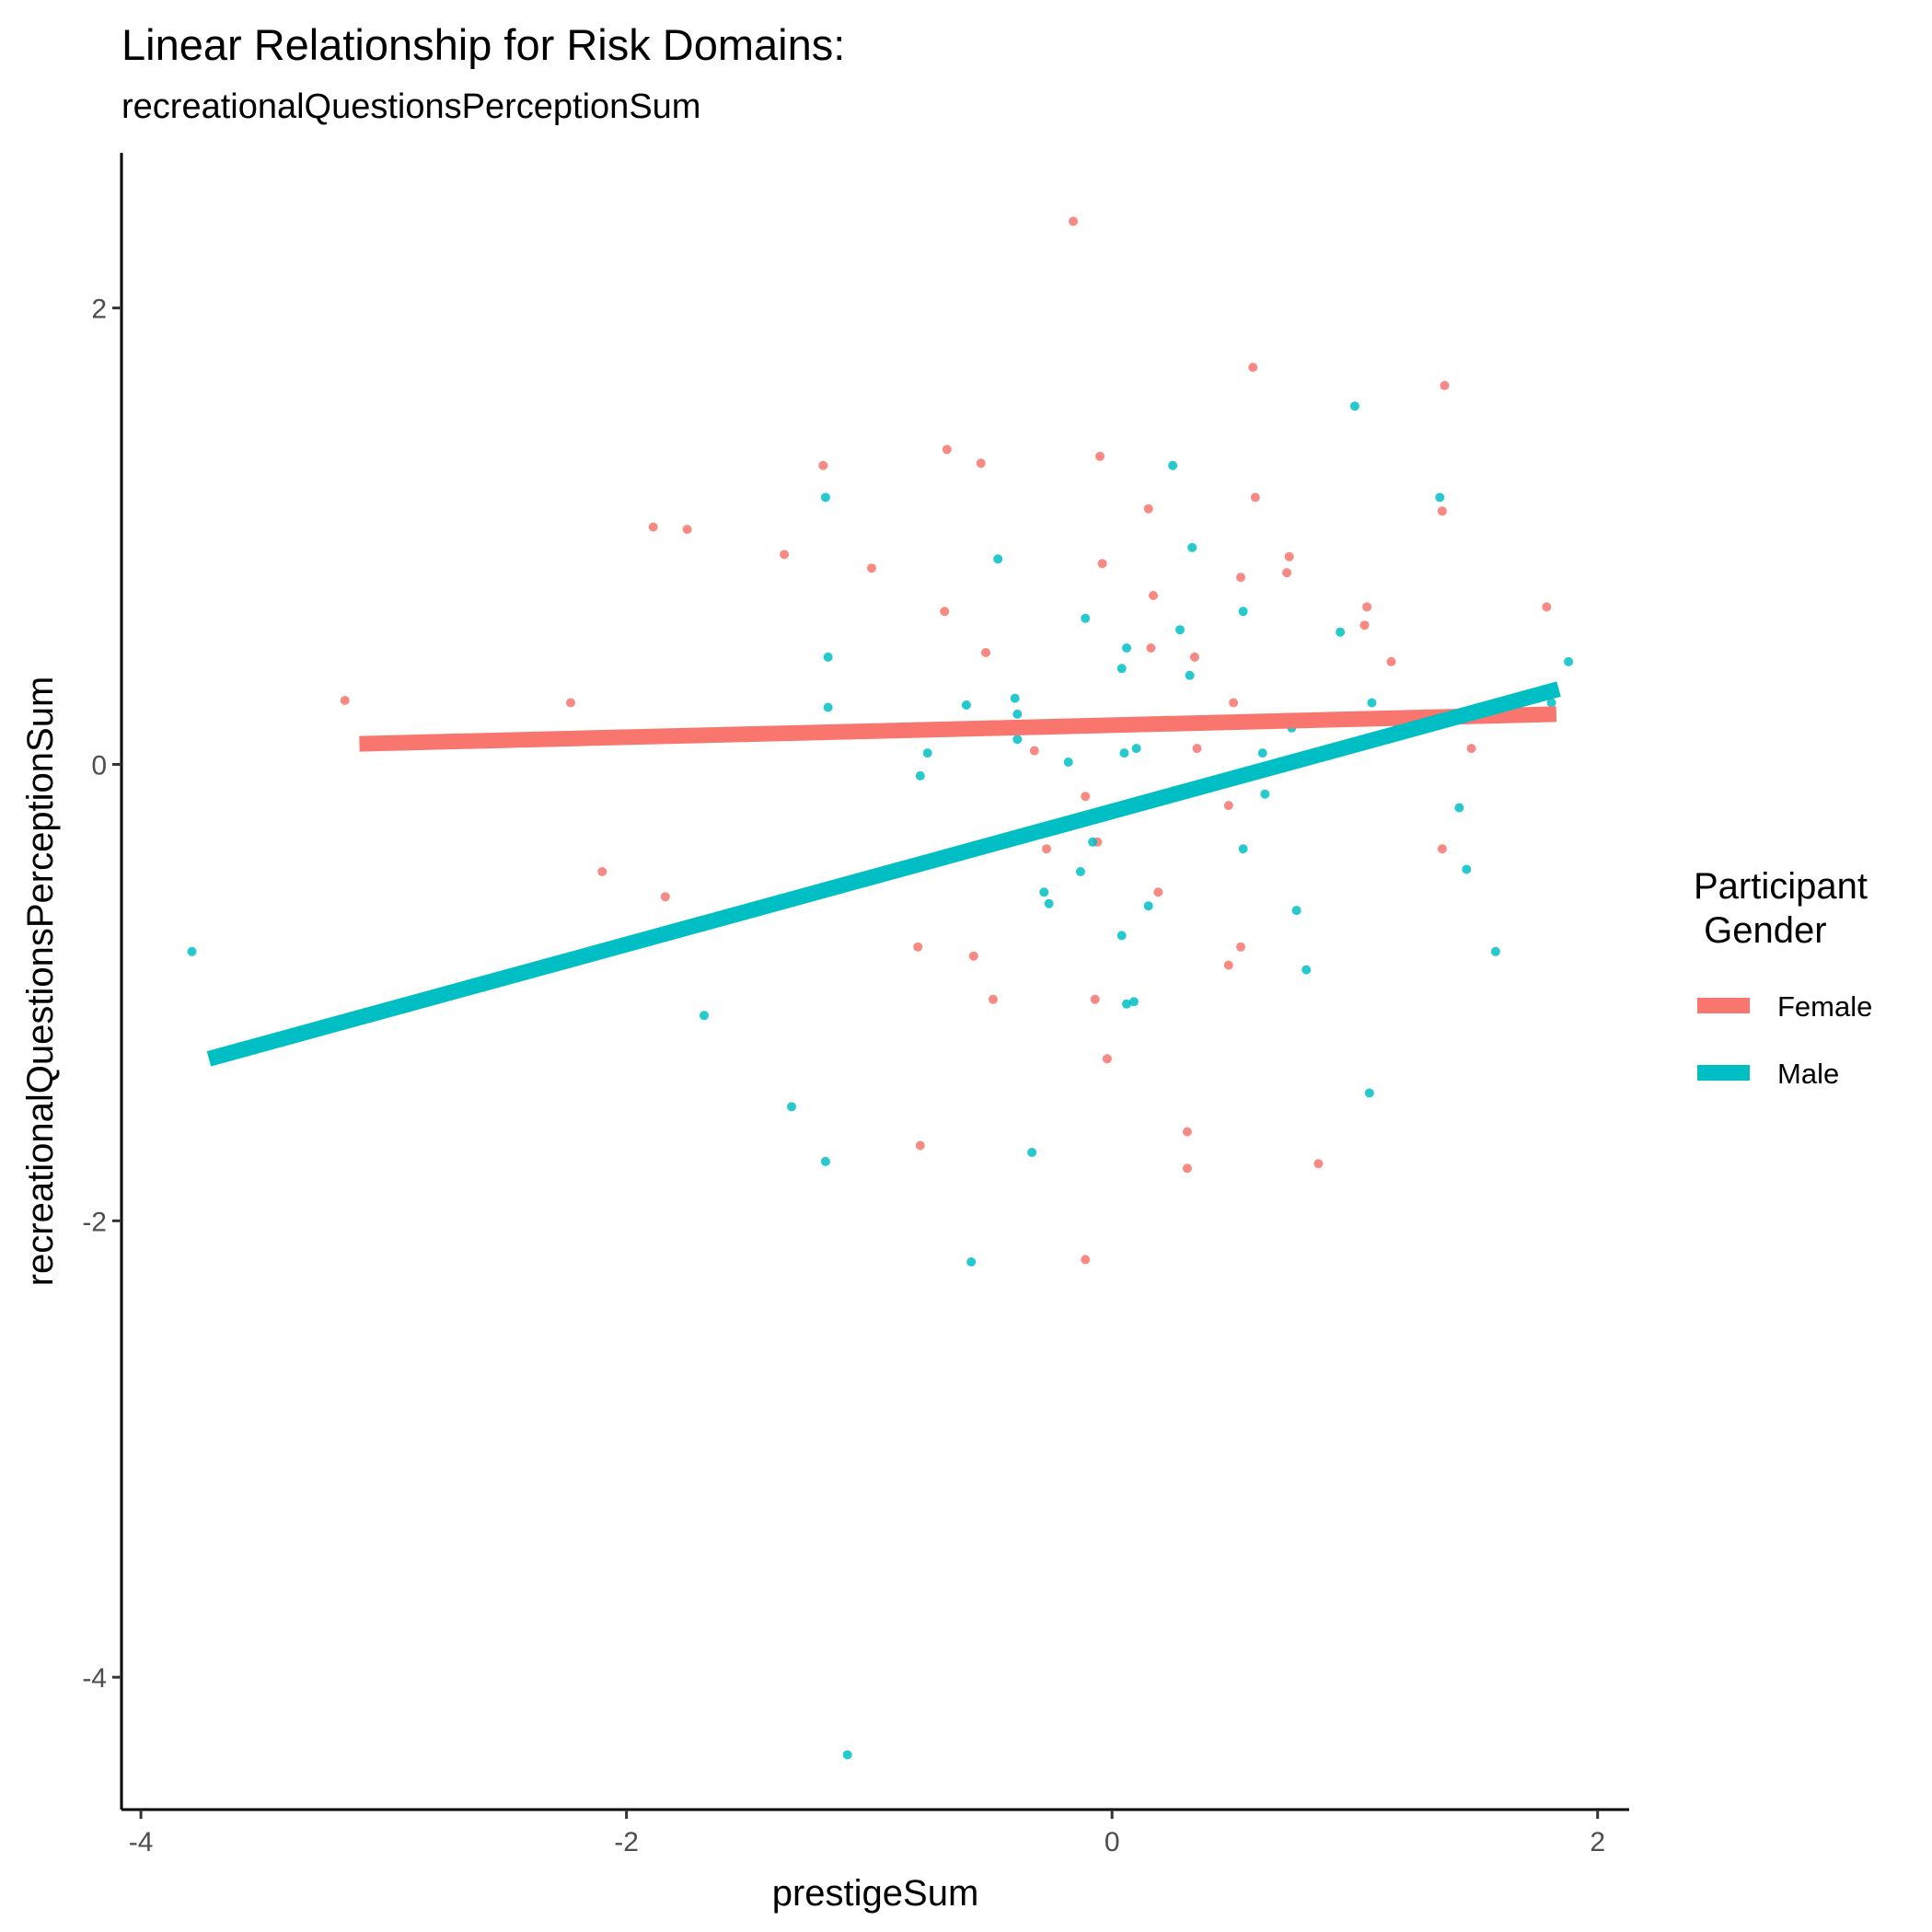  What do you see at coordinates (1113, 1842) in the screenshot?
I see `x-tick-label: 0` at bounding box center [1113, 1842].